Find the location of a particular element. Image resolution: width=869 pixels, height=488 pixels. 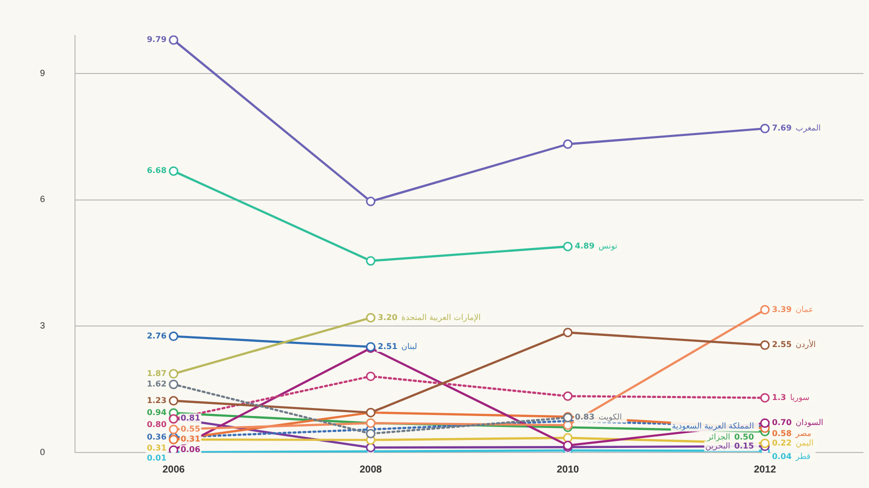

data-label: 1.87 is located at coordinates (156, 373).